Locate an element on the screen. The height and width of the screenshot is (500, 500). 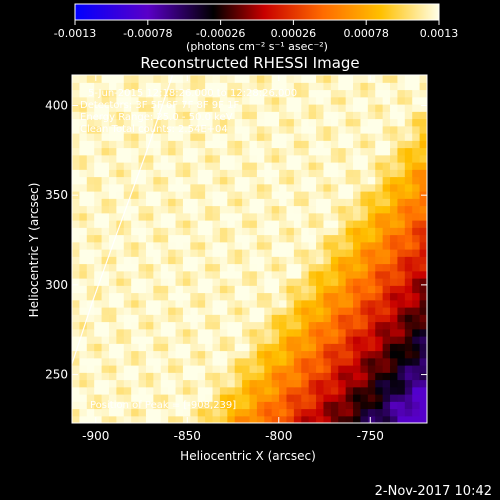
x-tick-label: -800 is located at coordinates (278, 436).